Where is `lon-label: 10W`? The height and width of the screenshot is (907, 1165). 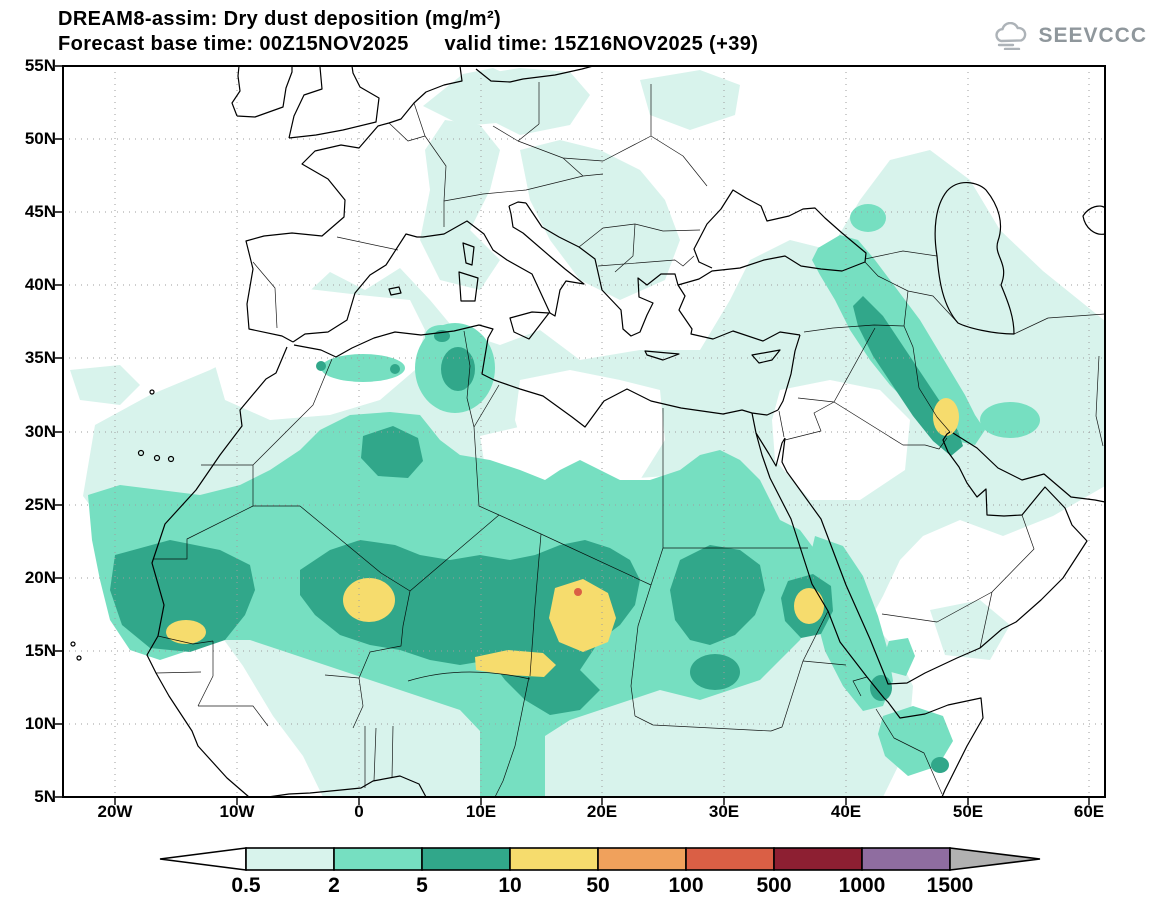
lon-label: 10W is located at coordinates (237, 811).